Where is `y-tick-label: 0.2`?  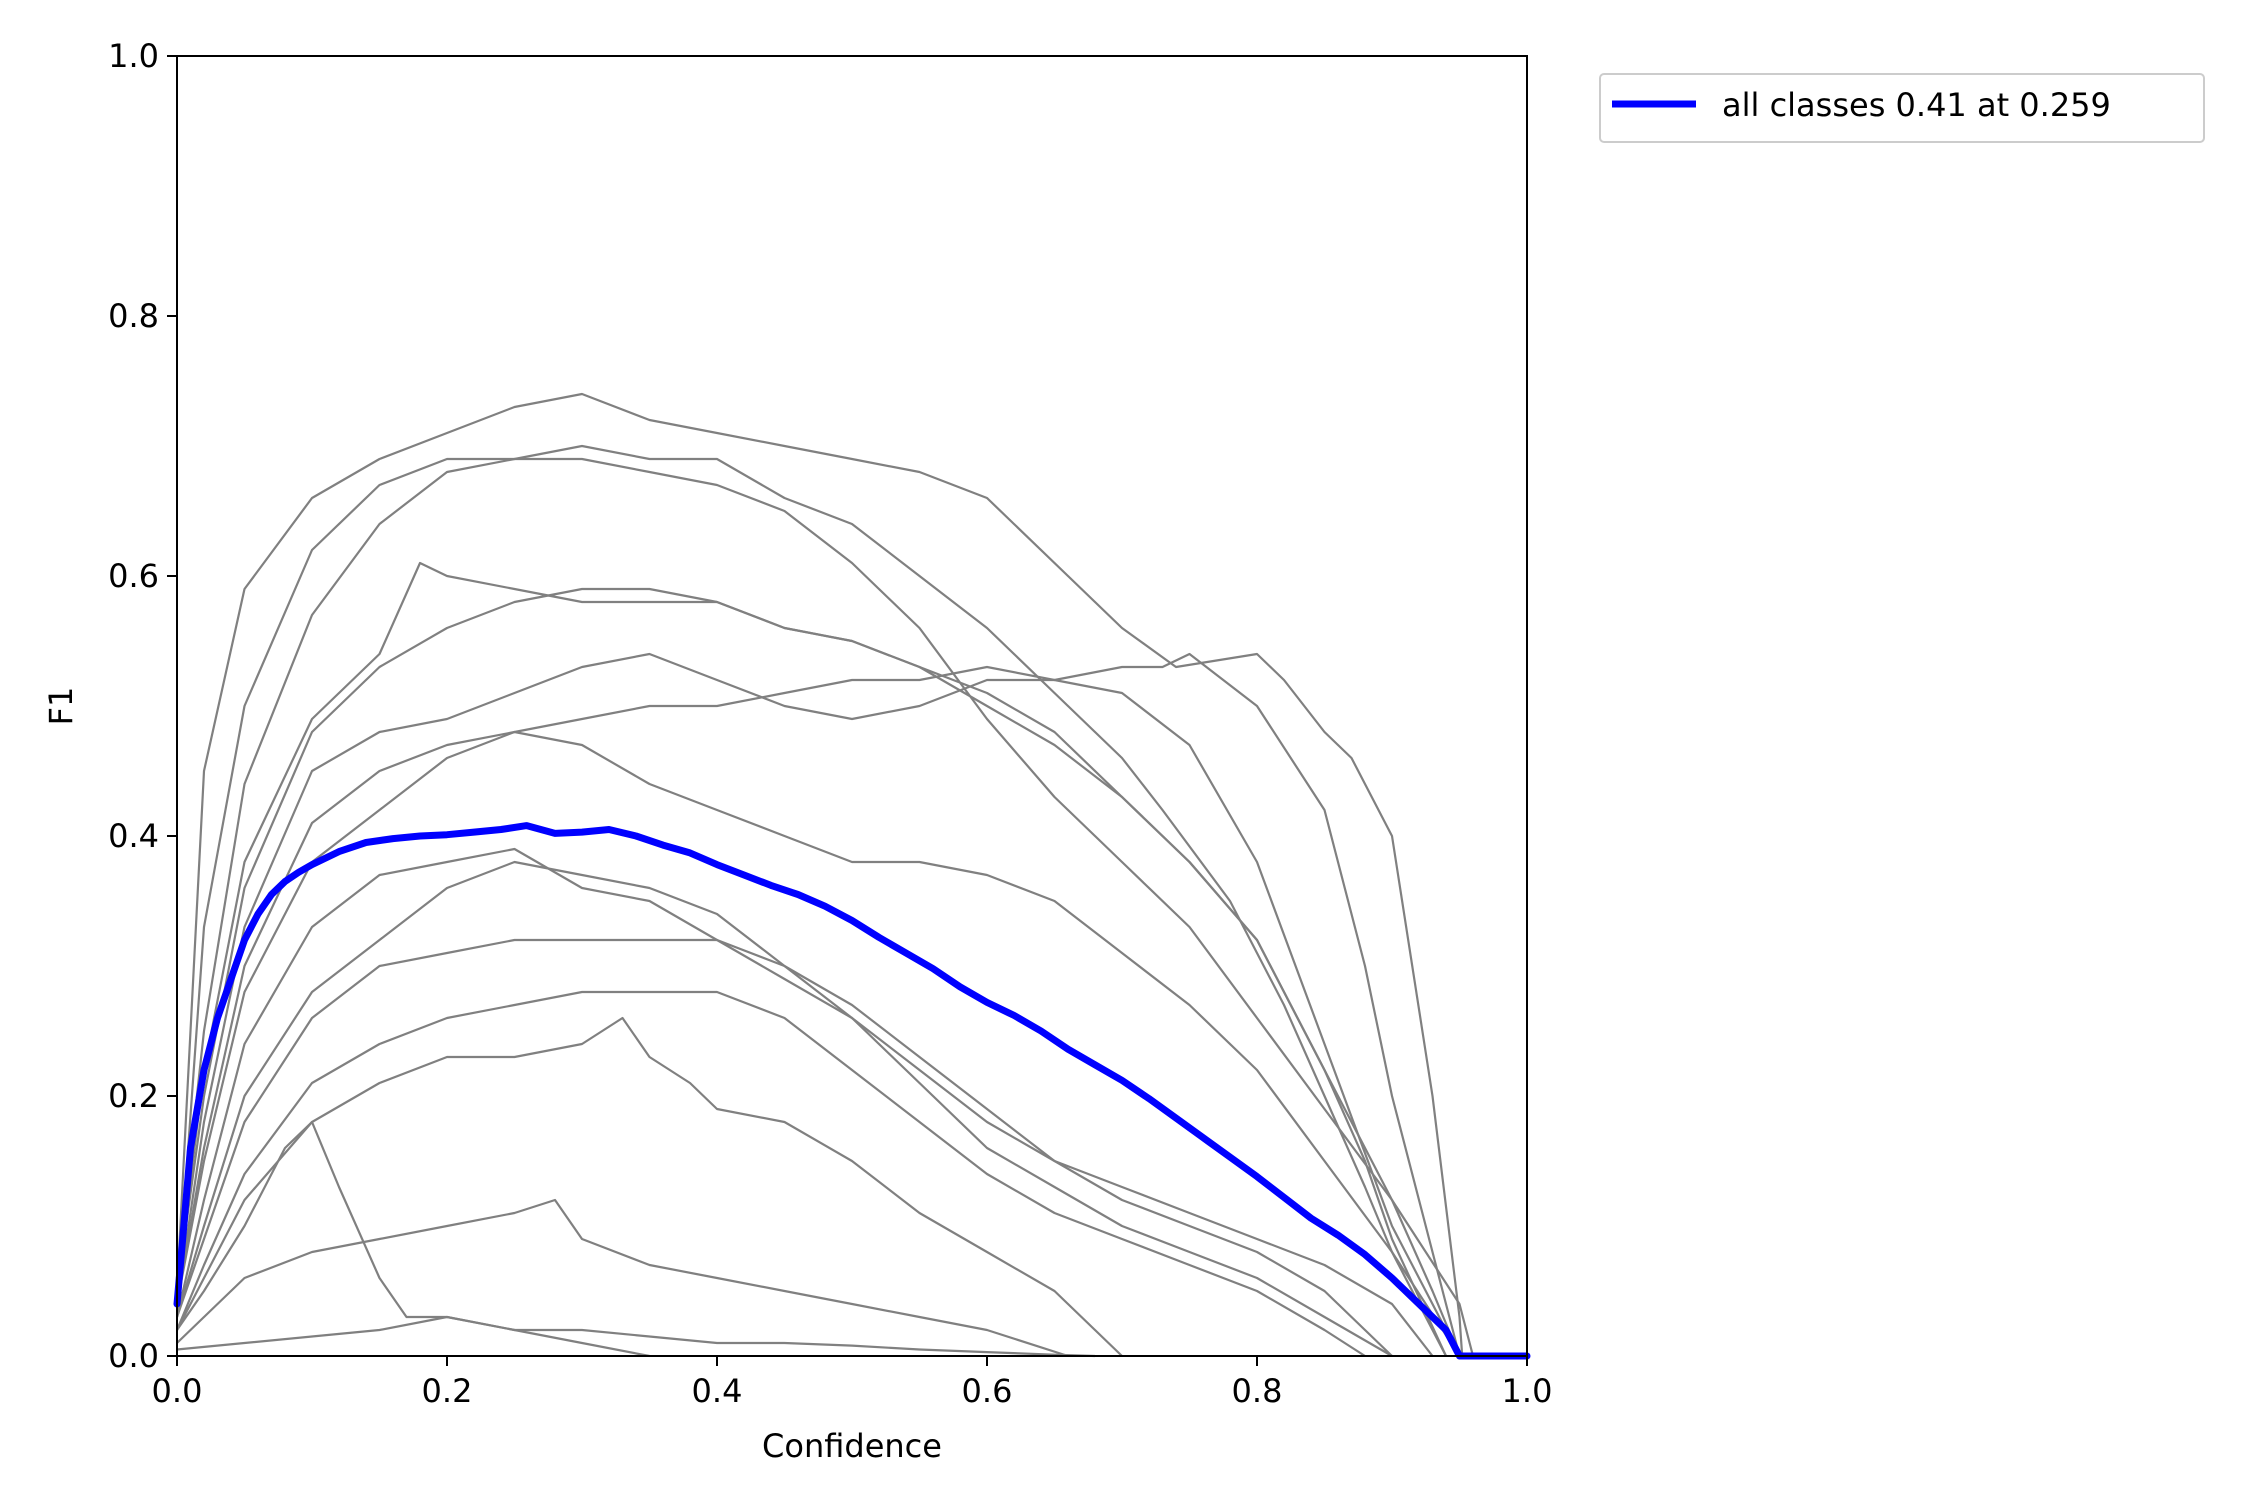 y-tick-label: 0.2 is located at coordinates (133, 1096).